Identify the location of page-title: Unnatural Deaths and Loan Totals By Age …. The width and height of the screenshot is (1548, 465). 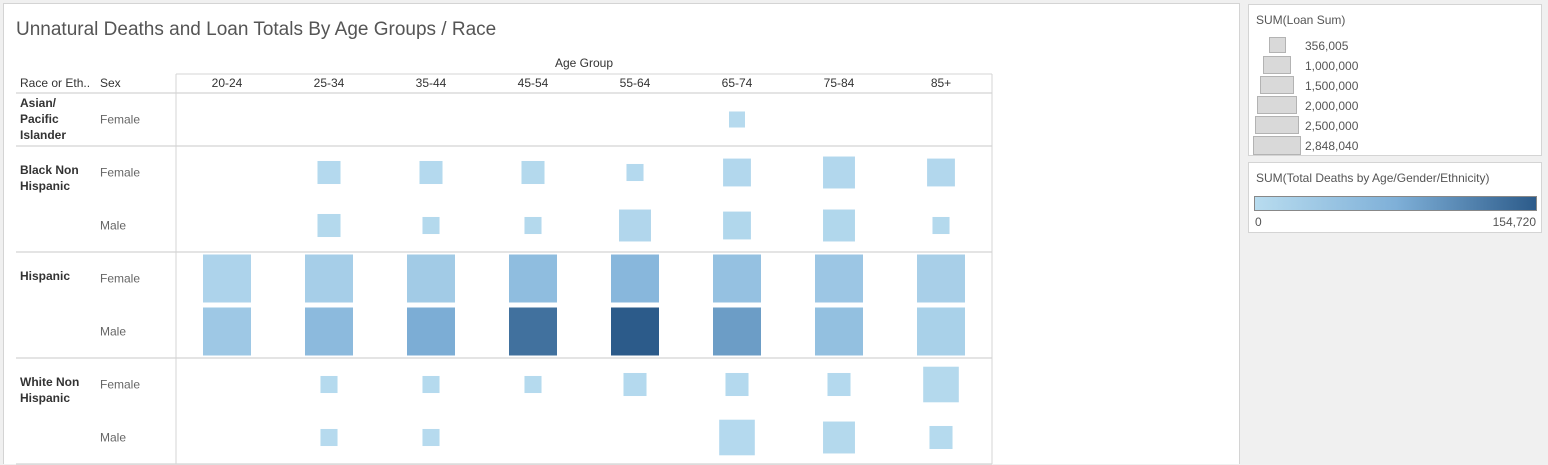
(256, 29).